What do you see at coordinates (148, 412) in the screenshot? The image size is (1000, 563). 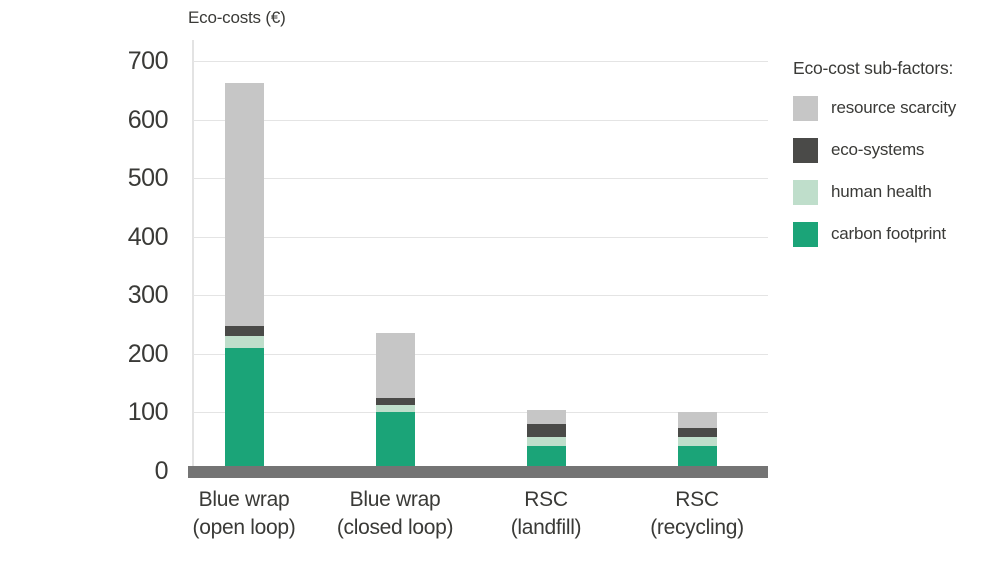 I see `y-axis-tick-label: 100` at bounding box center [148, 412].